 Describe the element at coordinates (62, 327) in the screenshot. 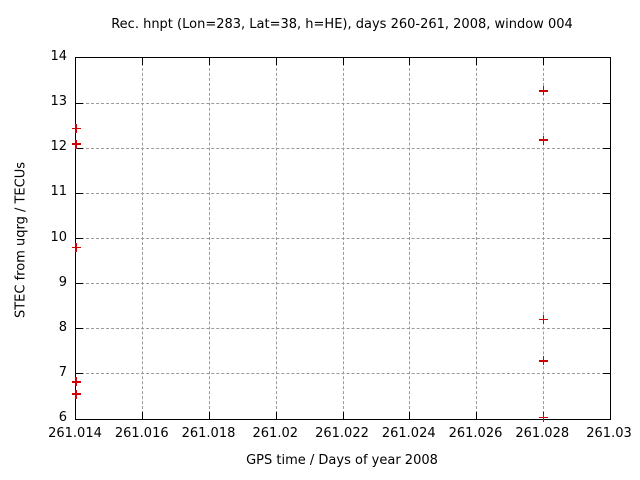

I see `y-tick-label: 8` at that location.